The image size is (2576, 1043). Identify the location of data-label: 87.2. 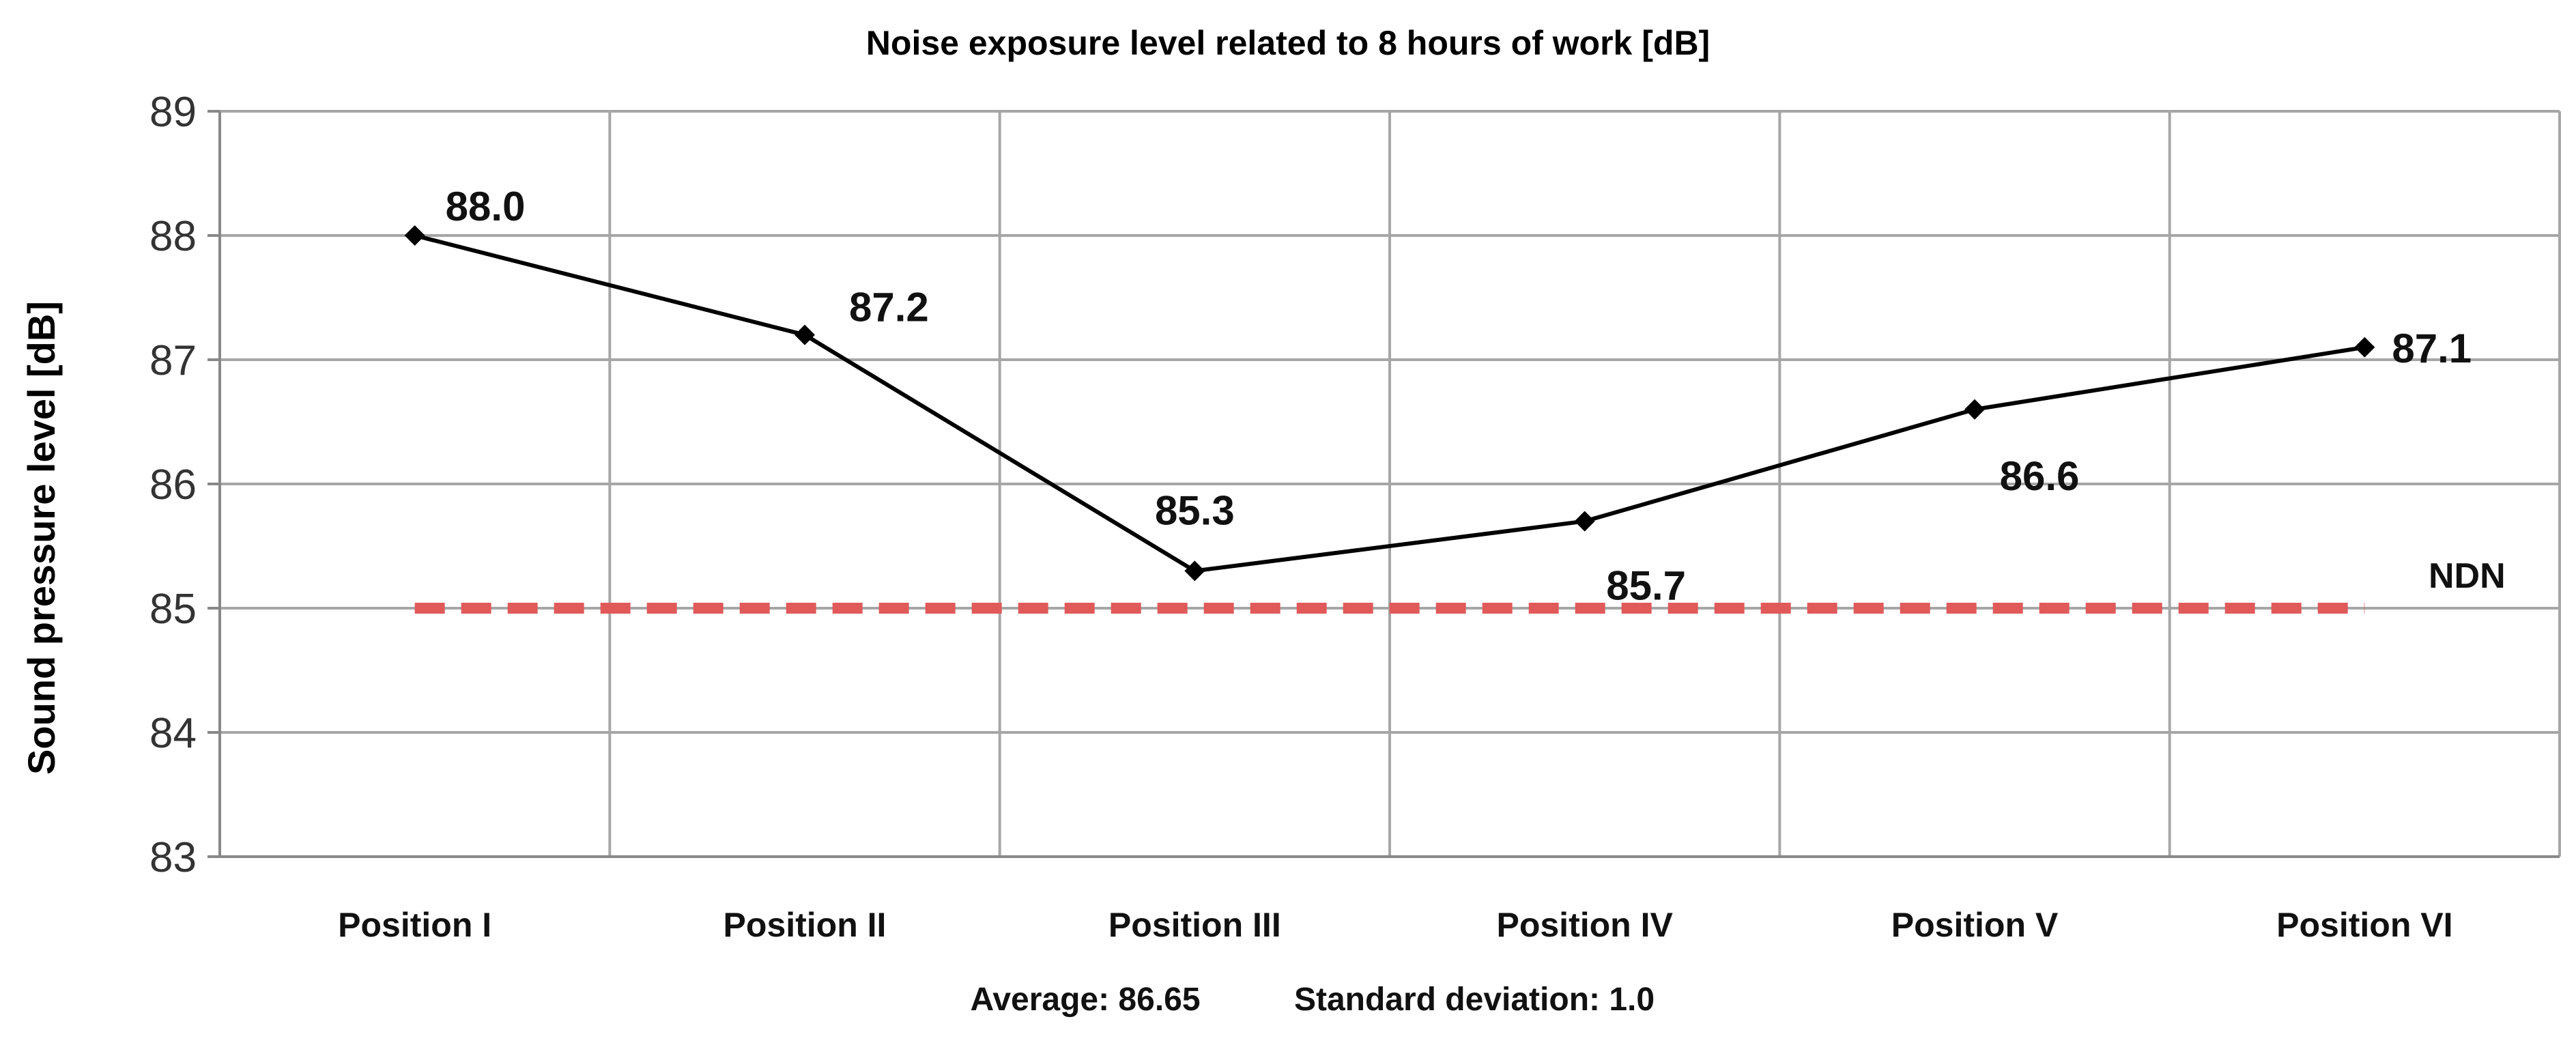
(889, 307).